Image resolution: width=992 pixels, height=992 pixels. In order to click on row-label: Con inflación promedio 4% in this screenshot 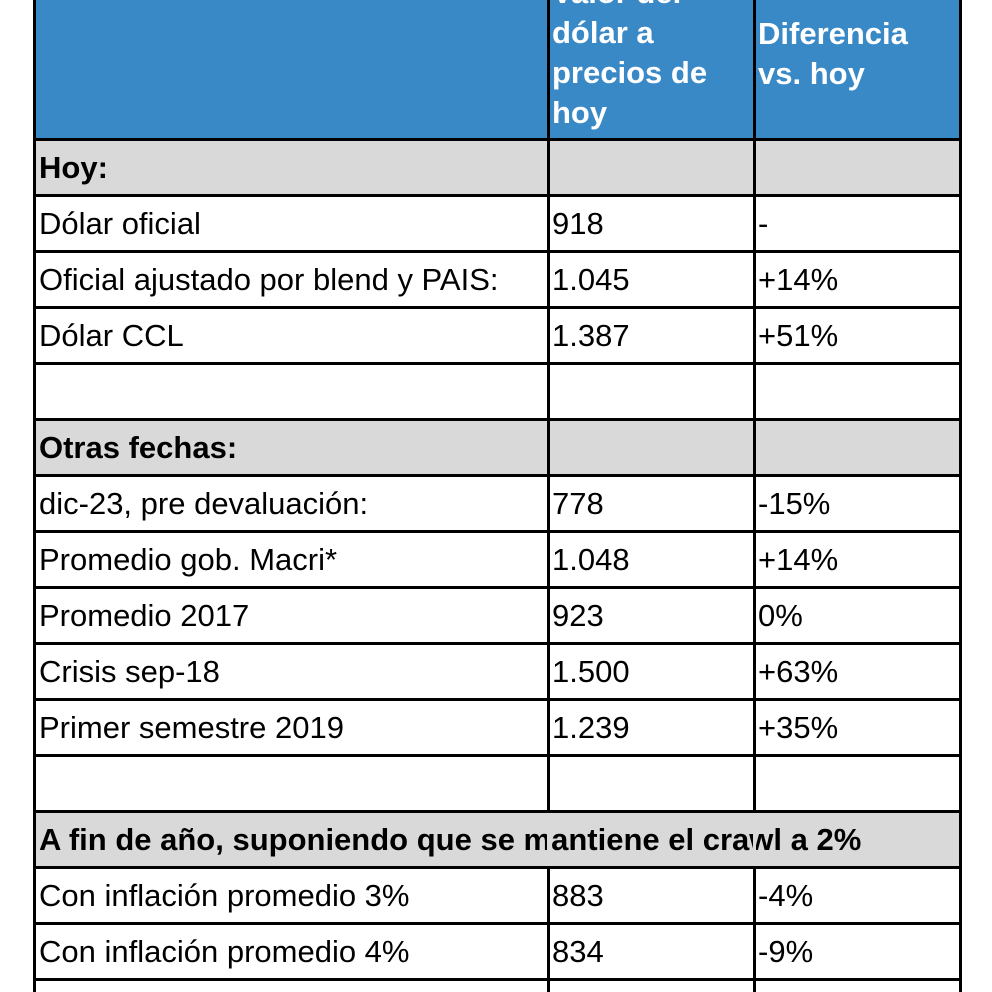, I will do `click(224, 951)`.